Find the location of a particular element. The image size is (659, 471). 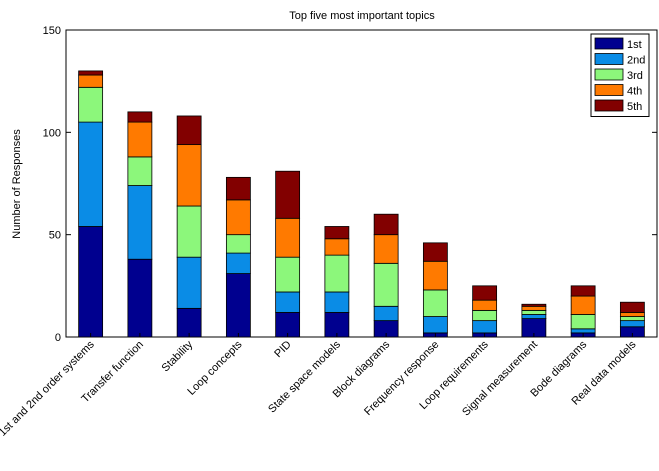

bar-5-3rd is located at coordinates (288, 274).